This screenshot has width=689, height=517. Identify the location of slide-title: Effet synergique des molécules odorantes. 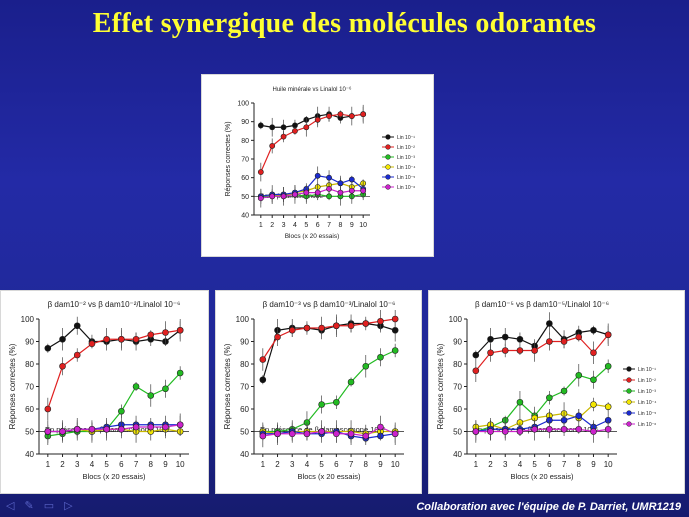
(344, 23).